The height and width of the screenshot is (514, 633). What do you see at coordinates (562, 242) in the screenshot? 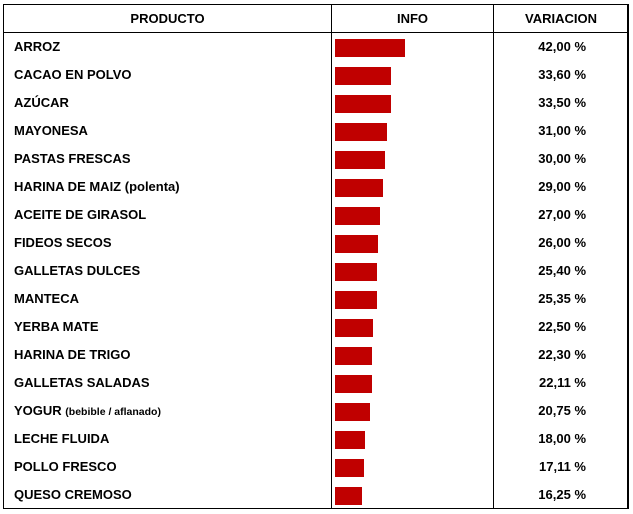
I see `variation-value: 26,00 %` at bounding box center [562, 242].